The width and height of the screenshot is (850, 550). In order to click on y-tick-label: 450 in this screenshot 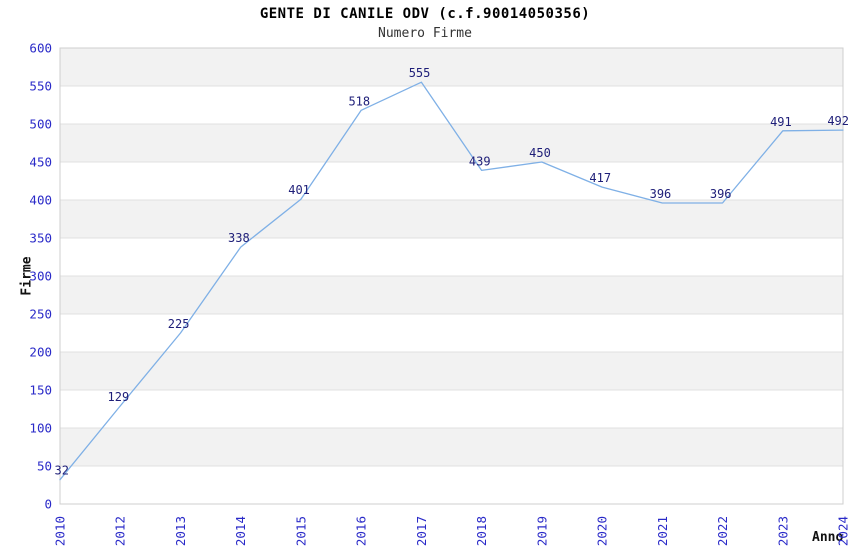, I will do `click(40, 162)`.